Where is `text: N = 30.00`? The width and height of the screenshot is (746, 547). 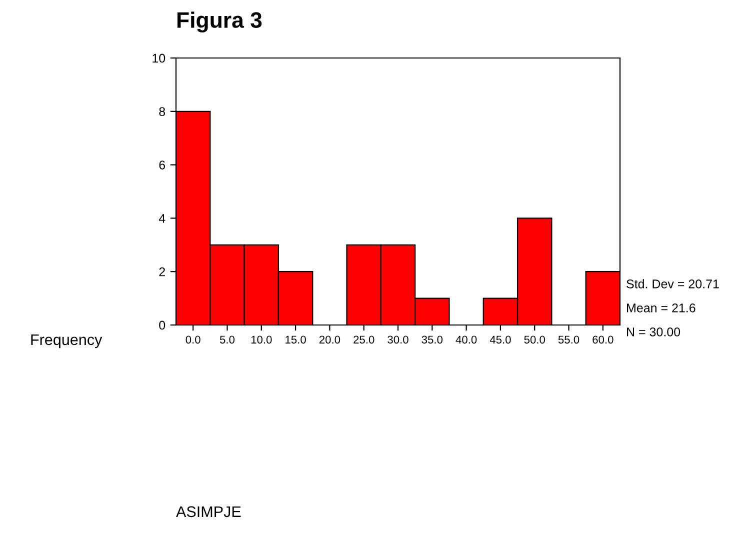
text: N = 30.00 is located at coordinates (653, 332).